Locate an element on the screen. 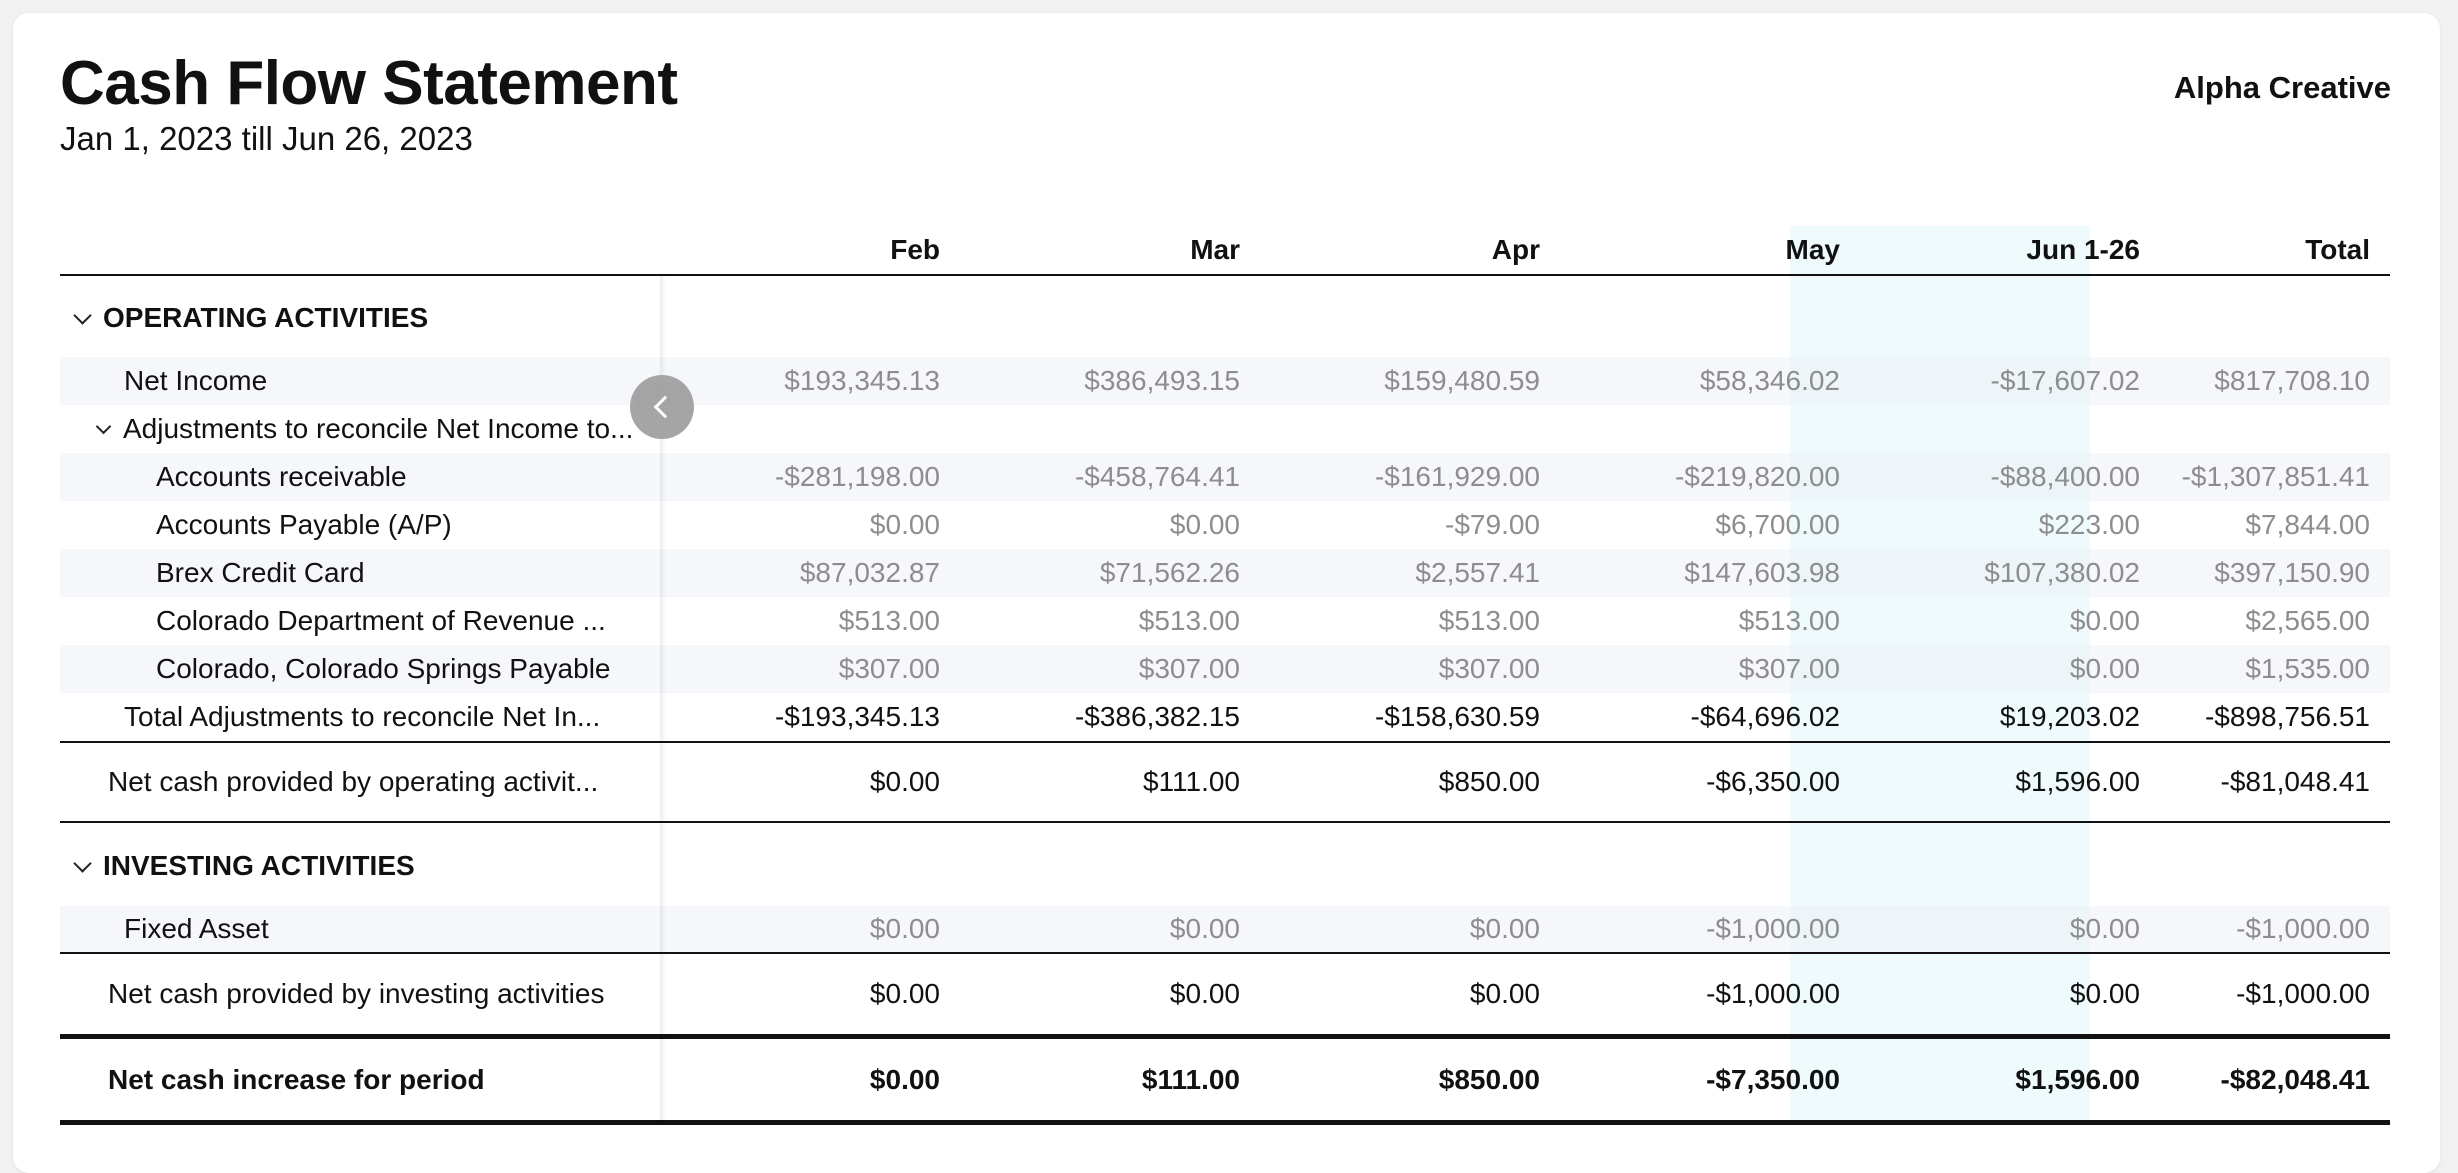  cell-total: -$81,048.41 is located at coordinates (2295, 781).